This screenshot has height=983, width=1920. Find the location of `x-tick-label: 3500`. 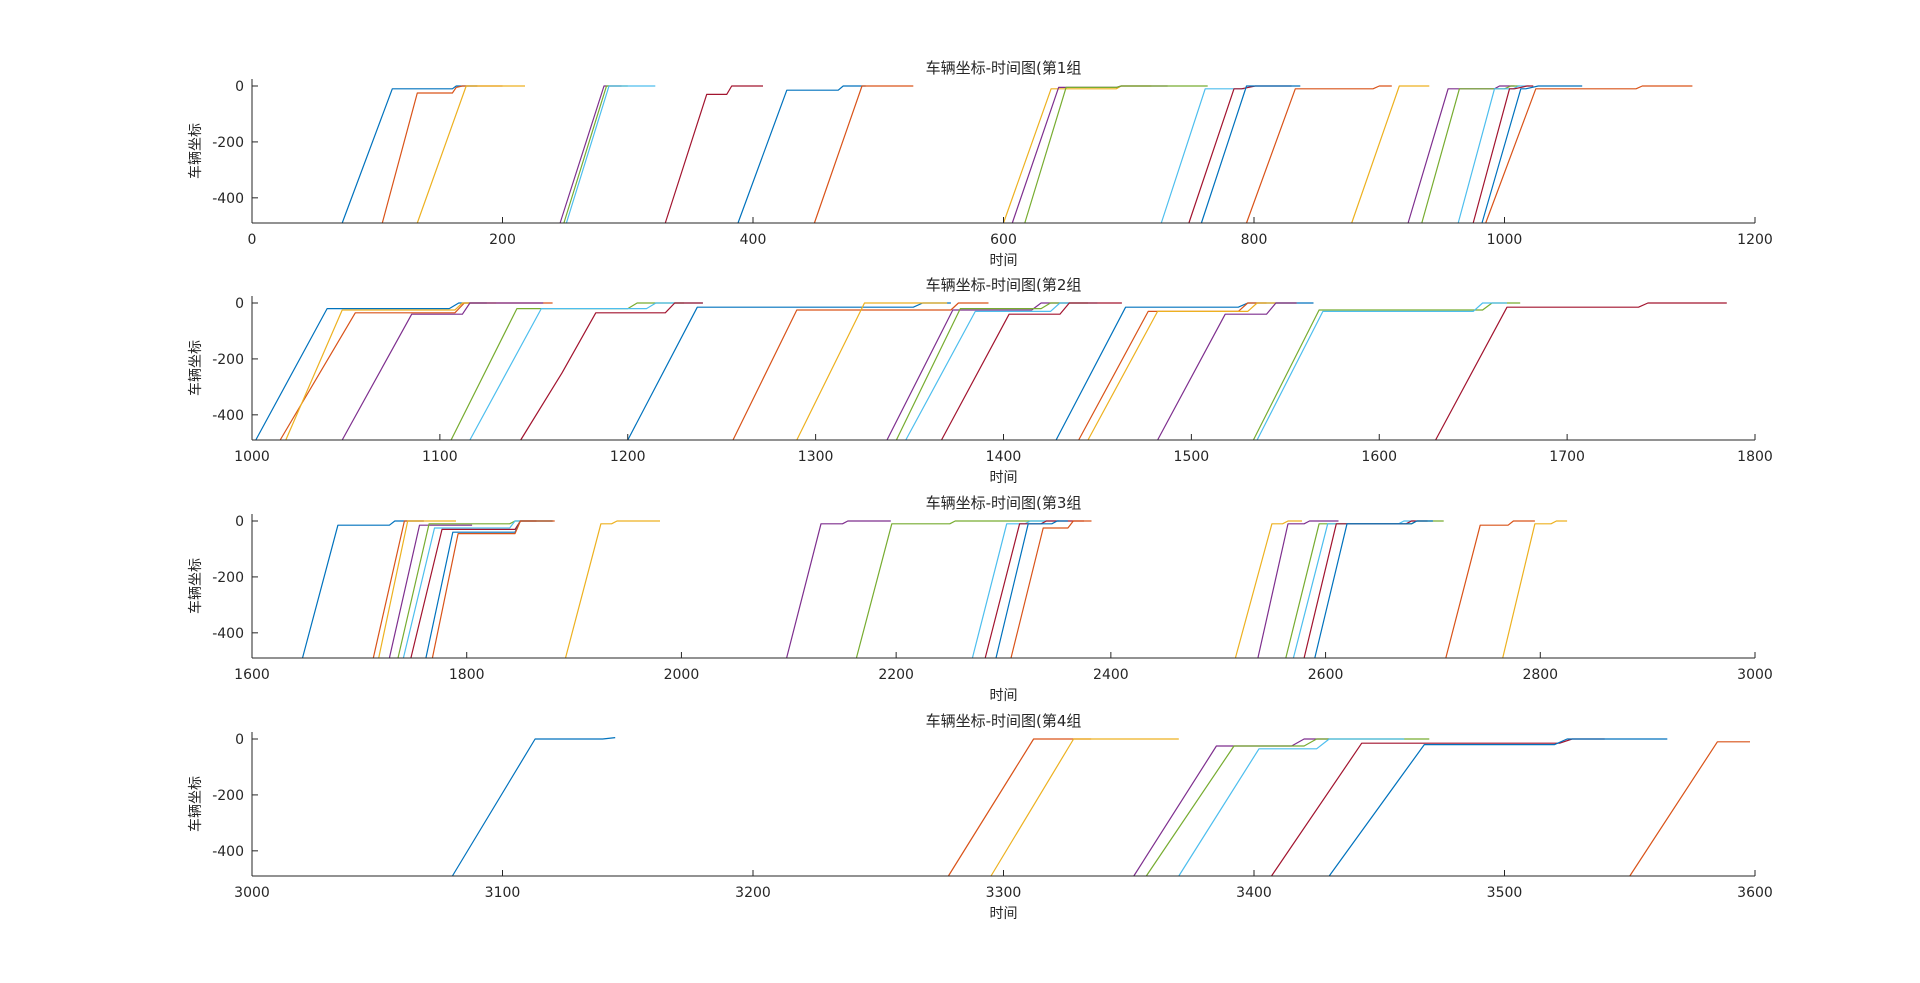

x-tick-label: 3500 is located at coordinates (1505, 893).